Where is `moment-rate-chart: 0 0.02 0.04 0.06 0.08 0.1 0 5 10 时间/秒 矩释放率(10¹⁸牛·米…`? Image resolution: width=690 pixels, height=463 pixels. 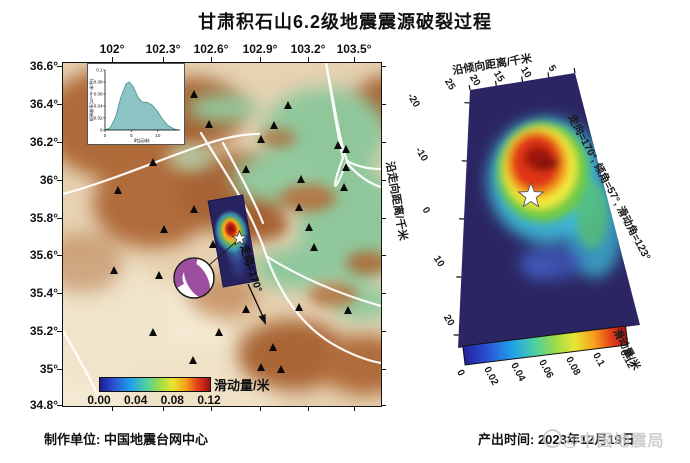
moment-rate-chart: 0 0.02 0.04 0.06 0.08 0.1 0 5 10 时间/秒 矩释放率(10¹⁸牛·米… is located at coordinates (134, 106).